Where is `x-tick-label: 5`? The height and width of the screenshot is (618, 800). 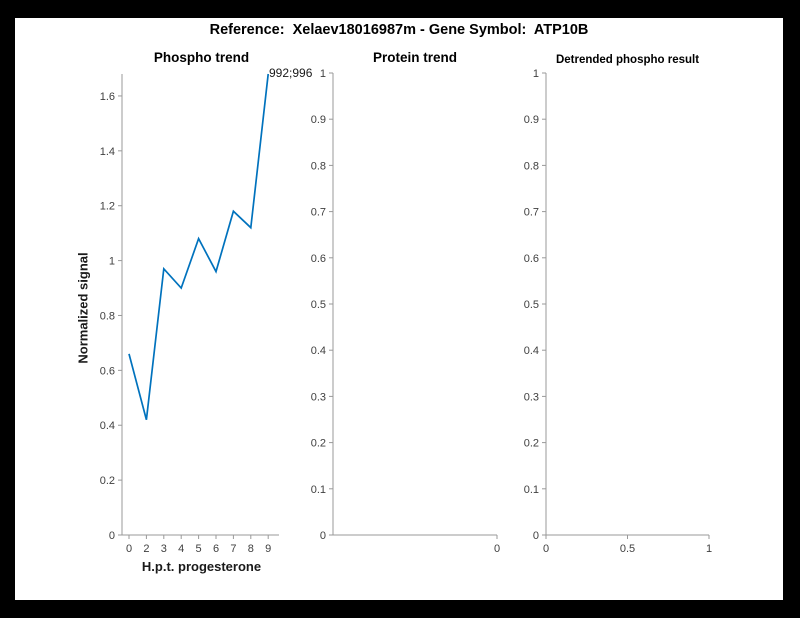 x-tick-label: 5 is located at coordinates (199, 549).